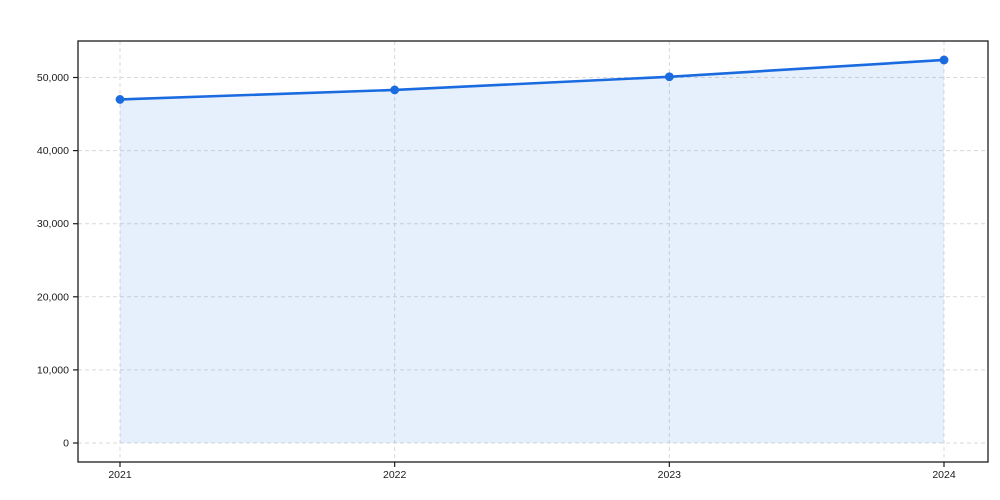 The image size is (1000, 500). I want to click on line-series, so click(532, 79).